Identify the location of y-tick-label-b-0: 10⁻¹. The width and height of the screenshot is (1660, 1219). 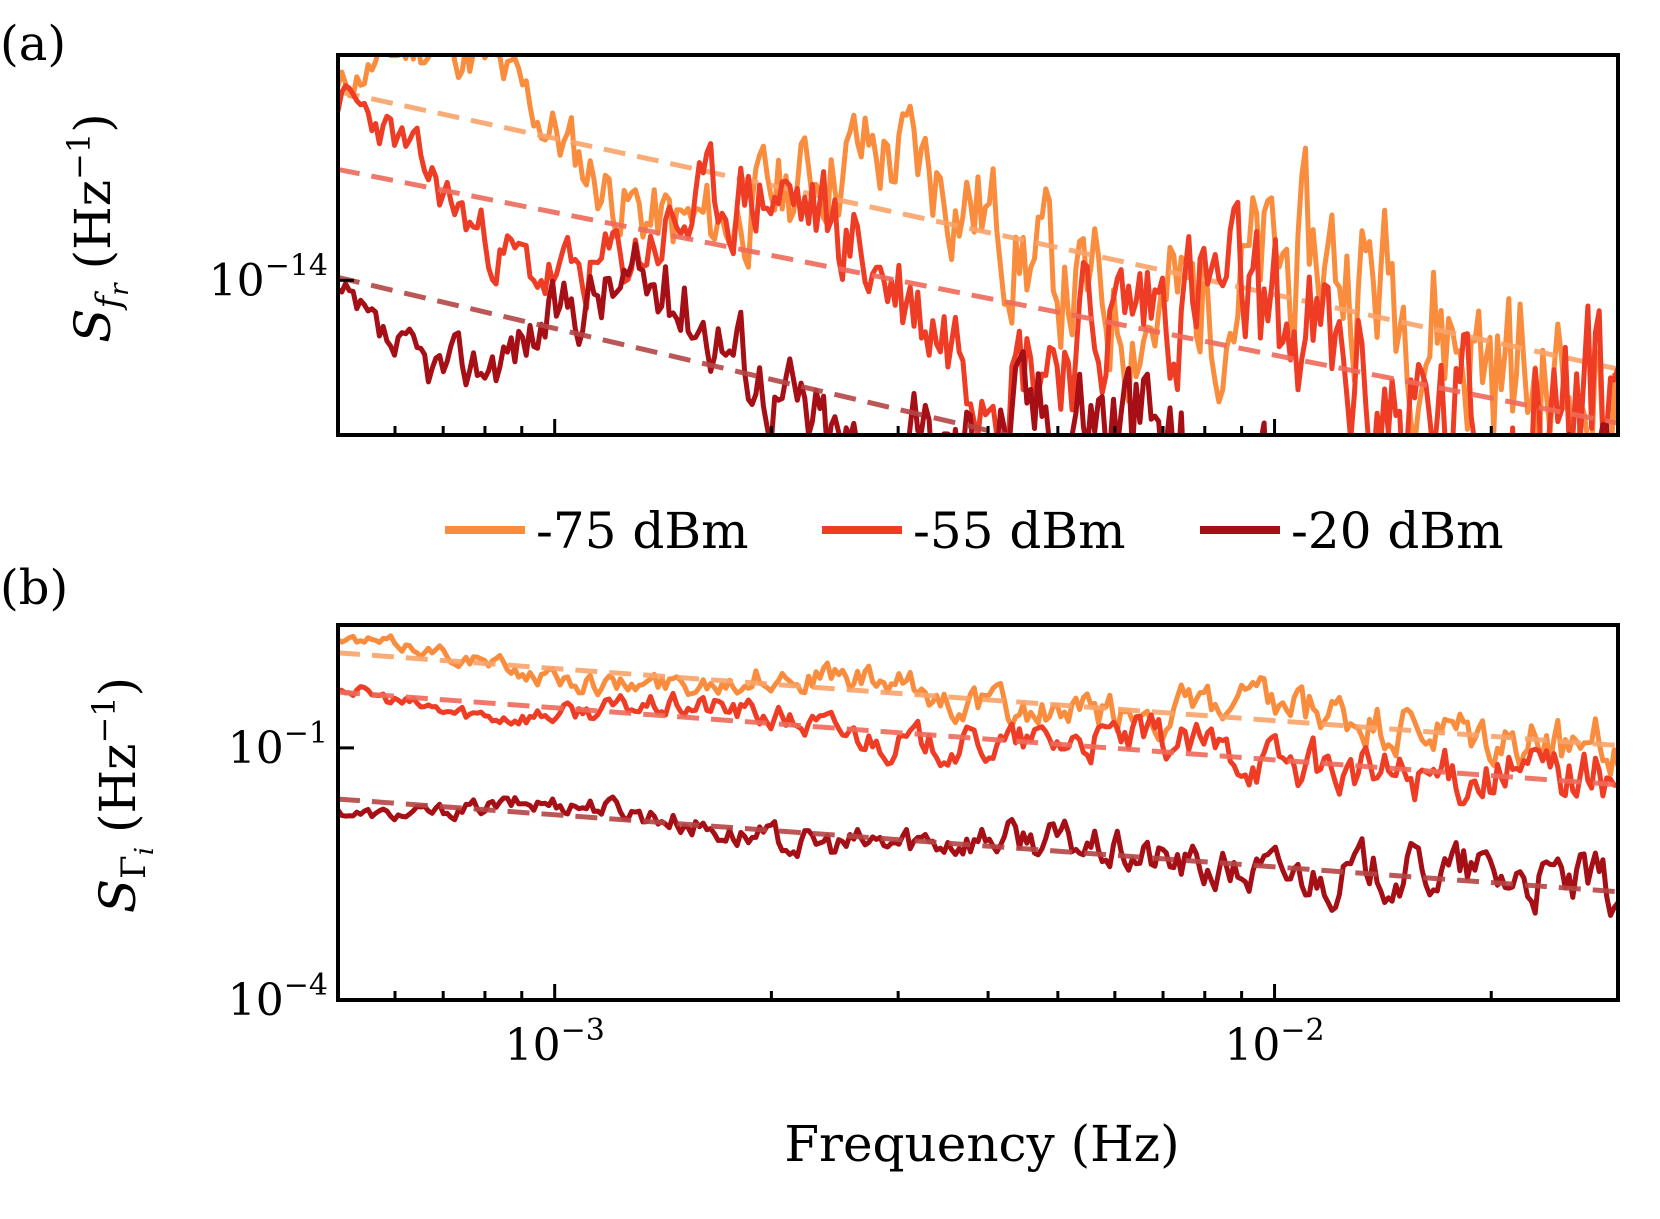
(278, 745).